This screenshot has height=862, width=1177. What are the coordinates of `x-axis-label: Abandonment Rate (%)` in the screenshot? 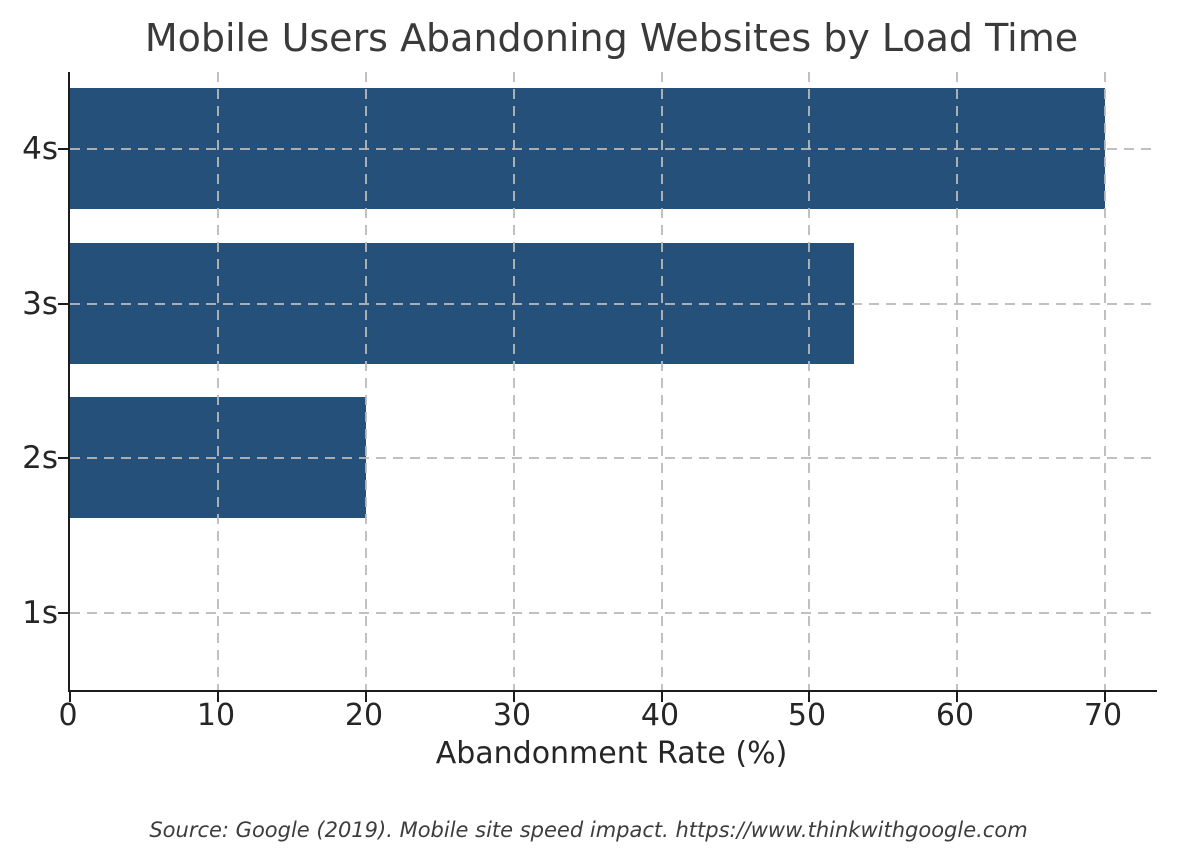 It's located at (611, 753).